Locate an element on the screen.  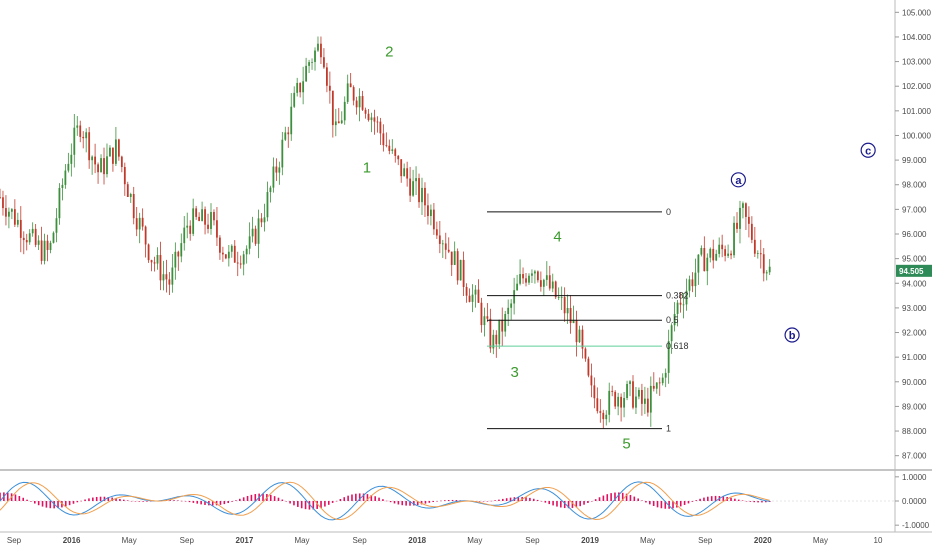
x-tick-label: 10 is located at coordinates (878, 540).